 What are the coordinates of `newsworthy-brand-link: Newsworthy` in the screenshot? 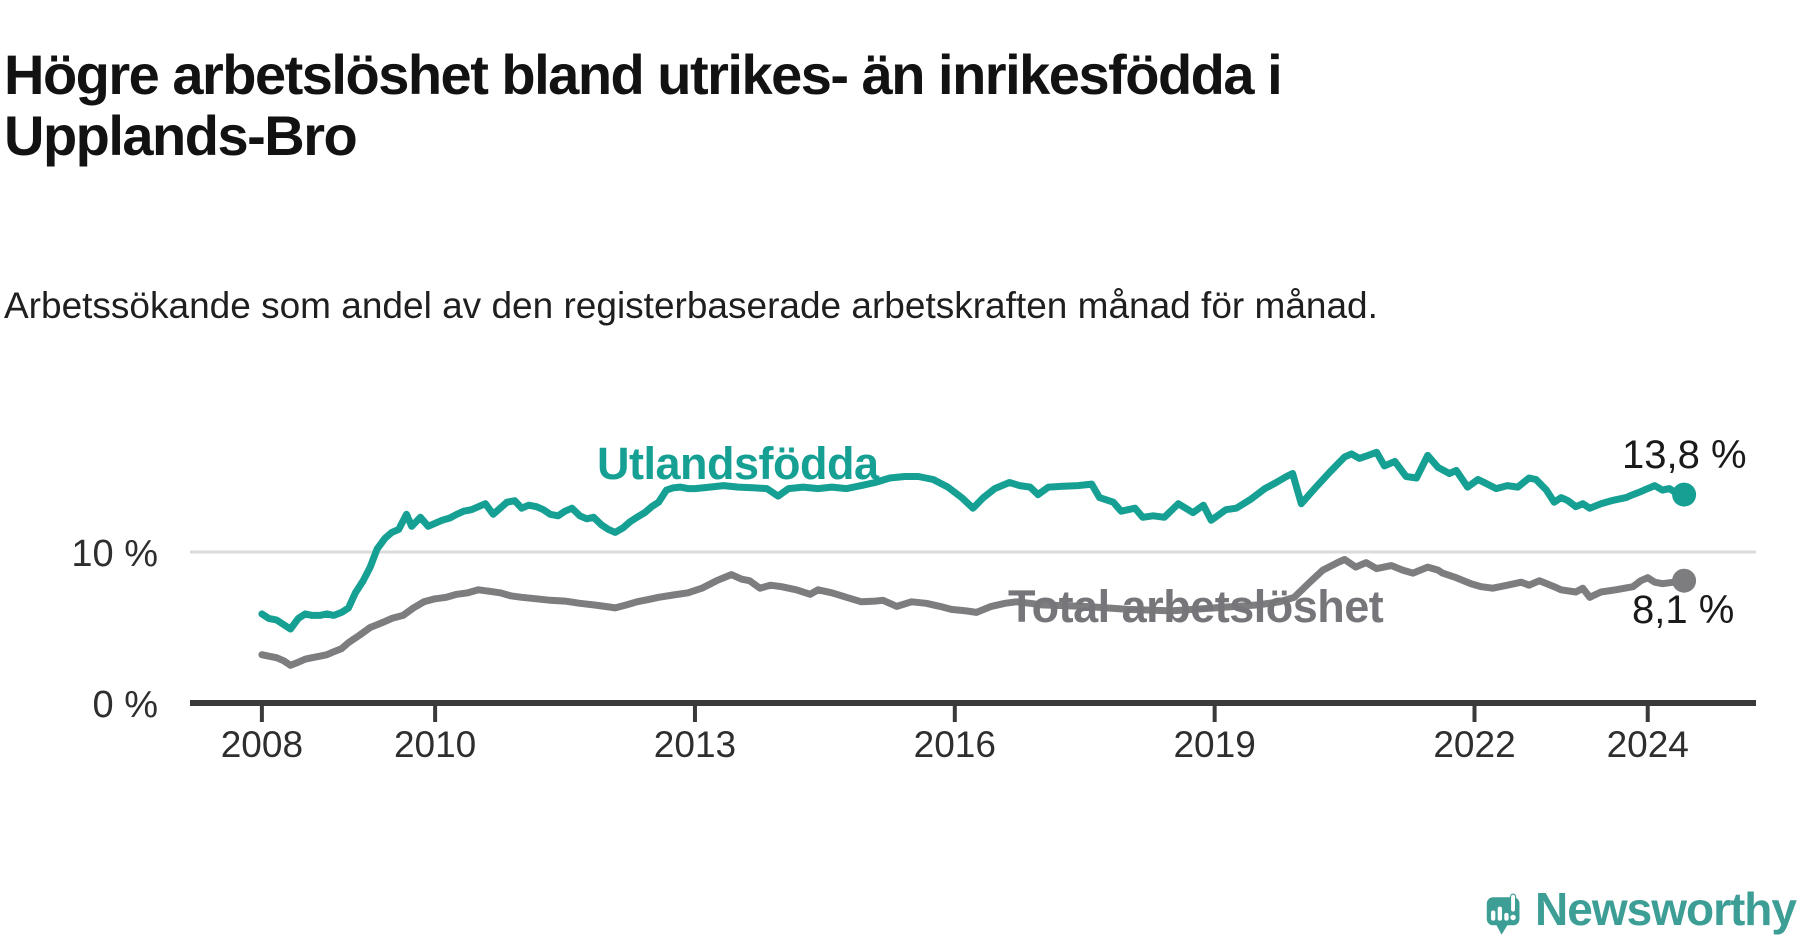 It's located at (1641, 912).